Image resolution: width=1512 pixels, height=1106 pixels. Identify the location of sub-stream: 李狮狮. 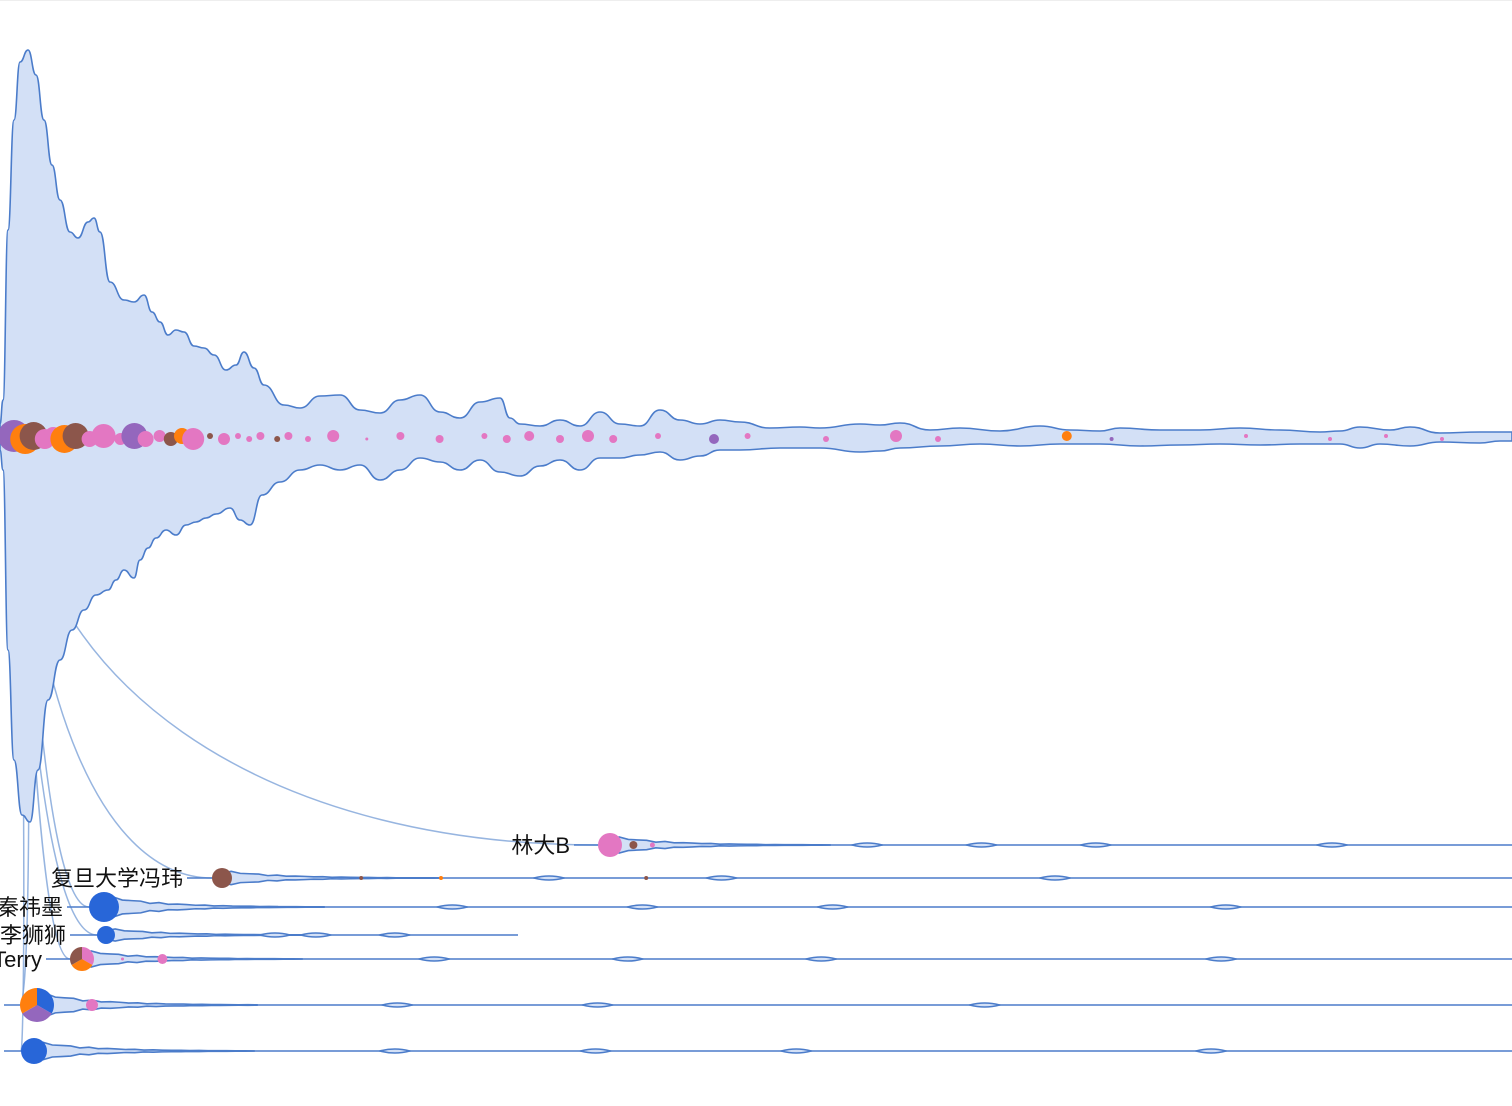
(259, 935).